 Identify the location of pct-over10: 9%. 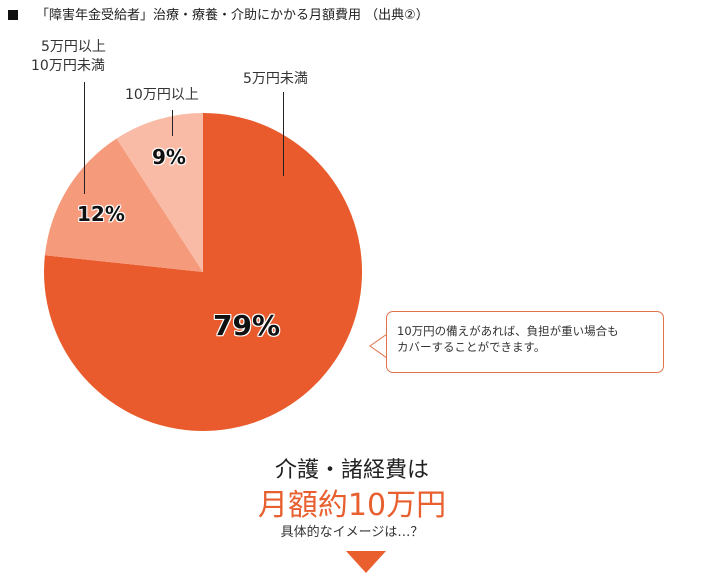
(169, 157).